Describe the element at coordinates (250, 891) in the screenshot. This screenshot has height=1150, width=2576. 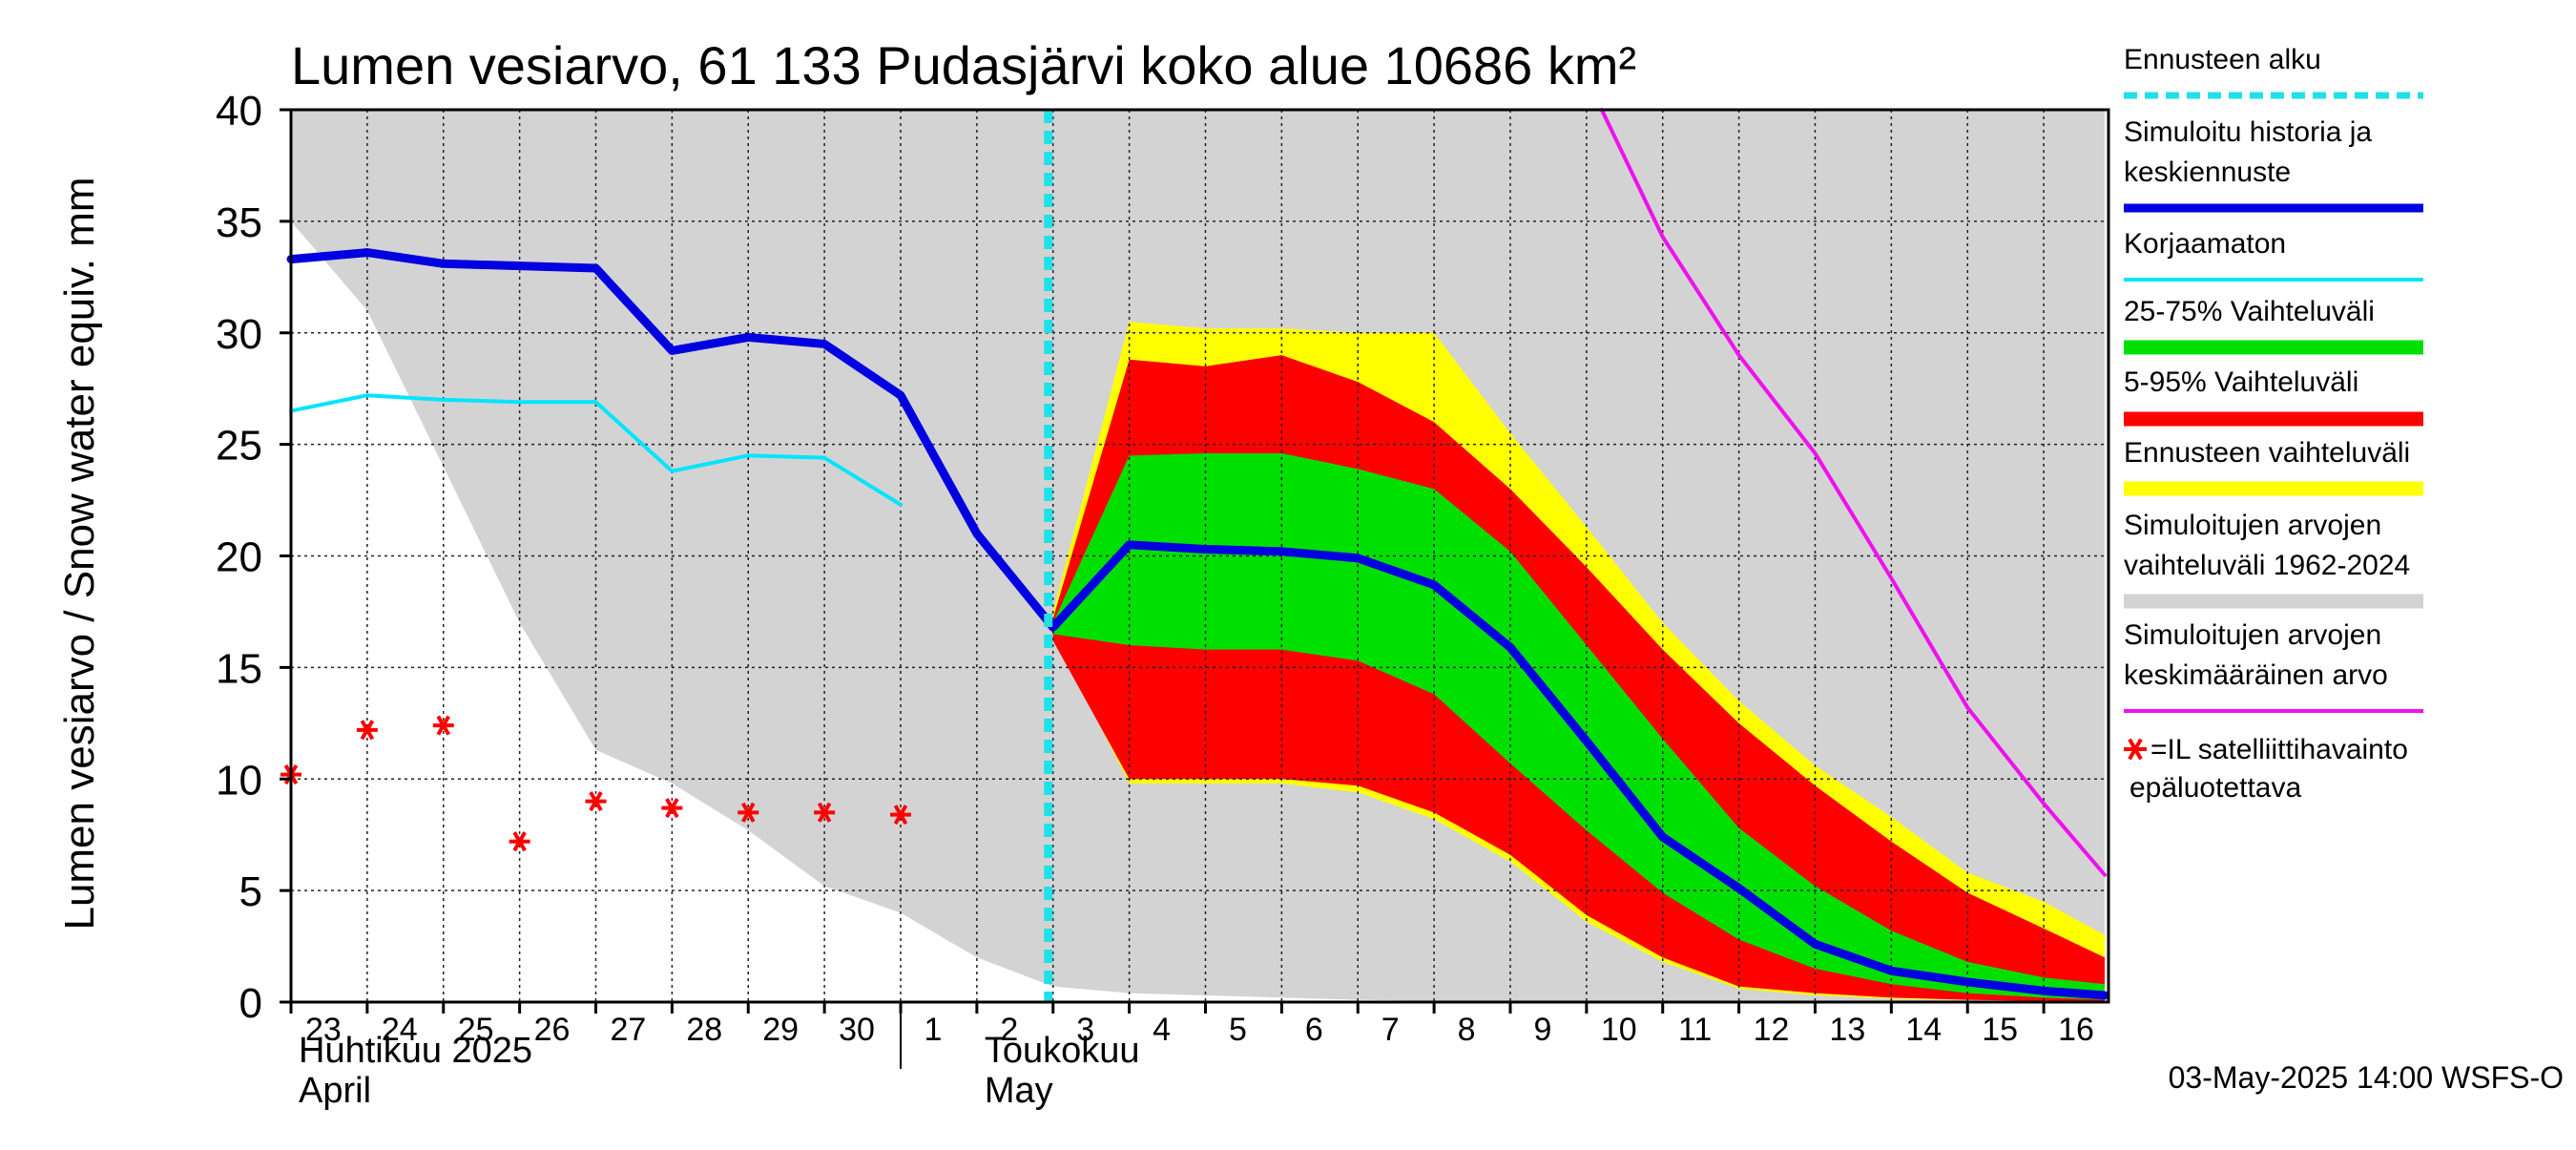
I see `y-tick-label: 5` at that location.